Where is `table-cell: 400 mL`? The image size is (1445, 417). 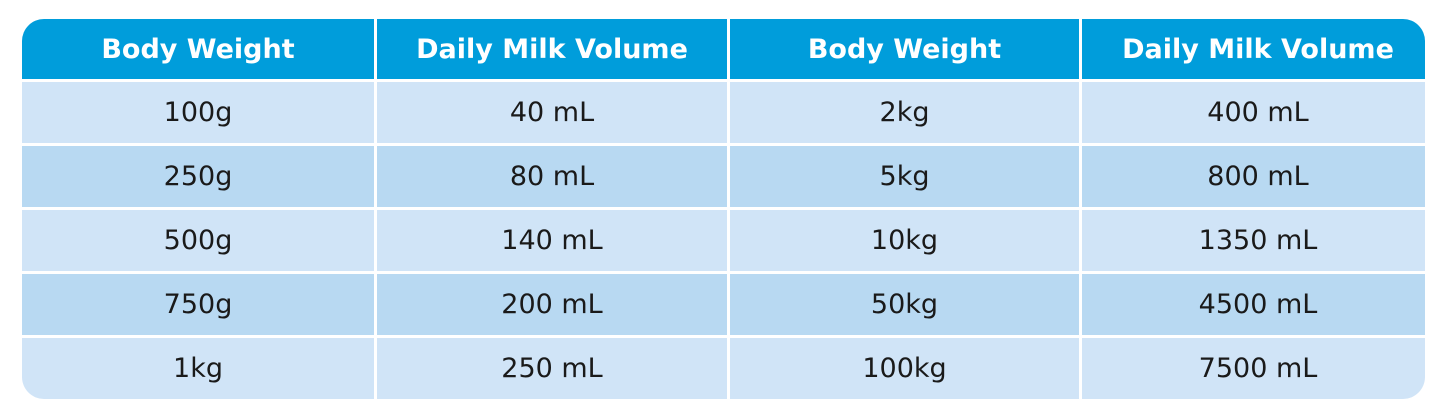 table-cell: 400 mL is located at coordinates (1253, 112).